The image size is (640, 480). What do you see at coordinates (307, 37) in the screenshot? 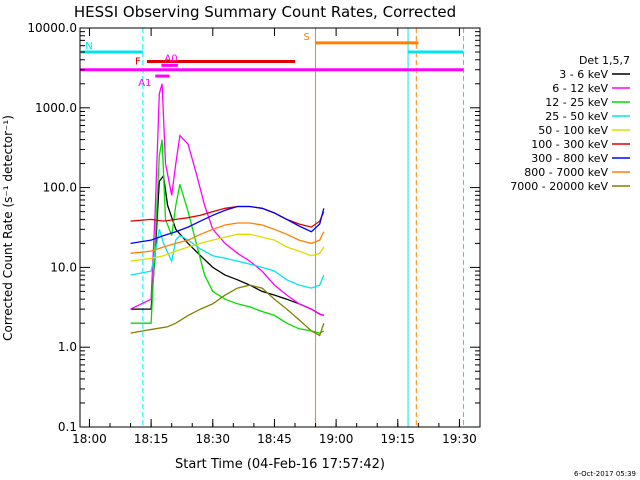
I see `flag-label-s: S` at bounding box center [307, 37].